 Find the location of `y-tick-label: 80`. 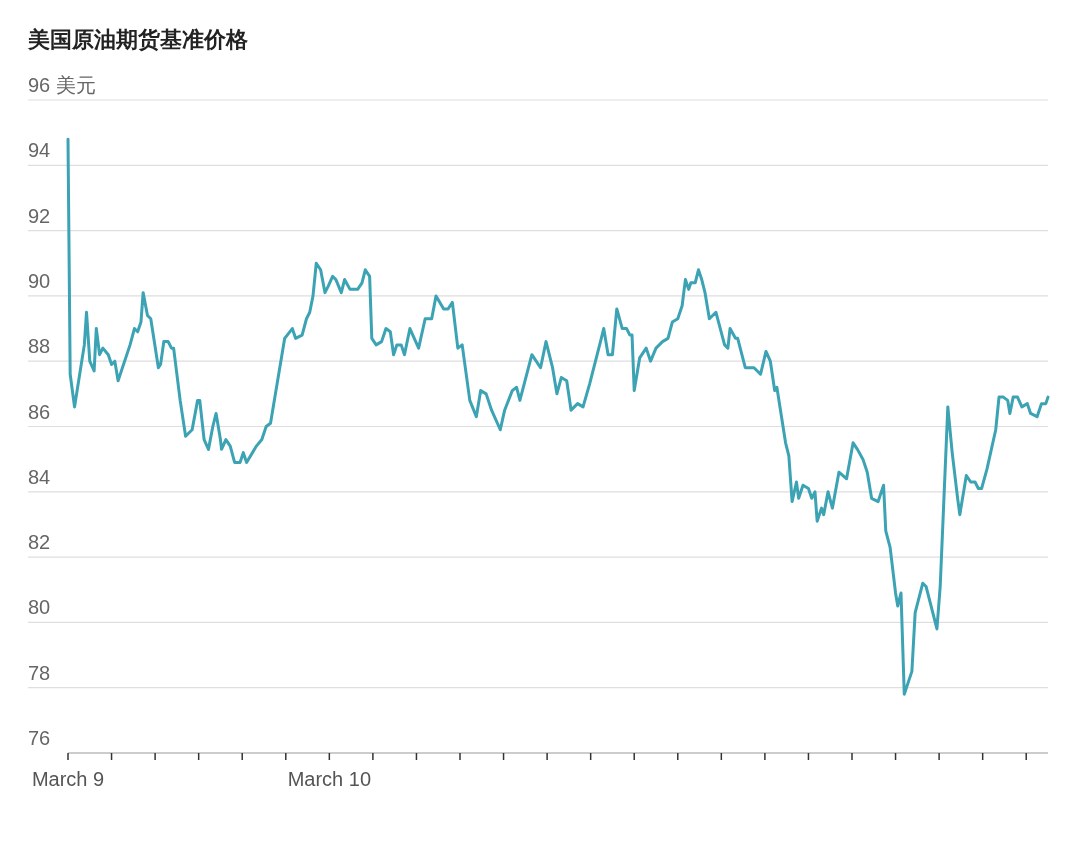

y-tick-label: 80 is located at coordinates (39, 607).